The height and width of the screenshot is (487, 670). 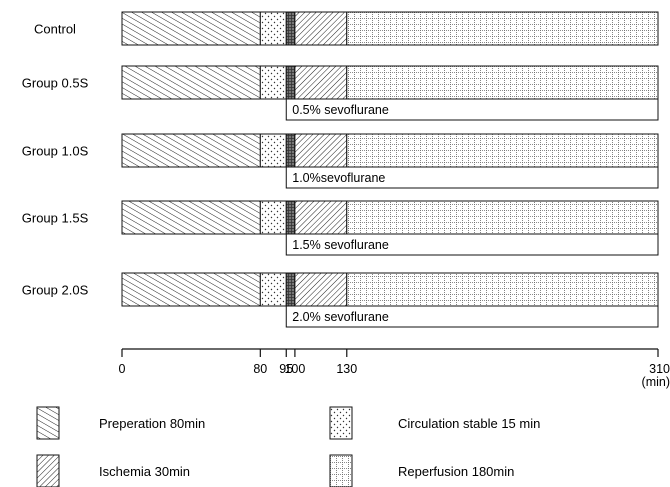 What do you see at coordinates (294, 369) in the screenshot?
I see `axis-tick-label: 100` at bounding box center [294, 369].